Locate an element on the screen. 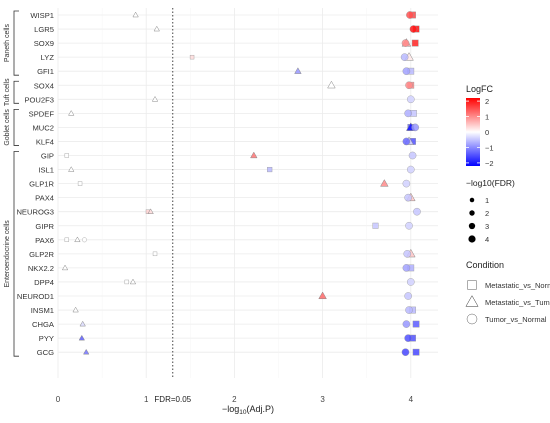 This screenshot has width=550, height=423. legend-size-label: 1 is located at coordinates (487, 200).